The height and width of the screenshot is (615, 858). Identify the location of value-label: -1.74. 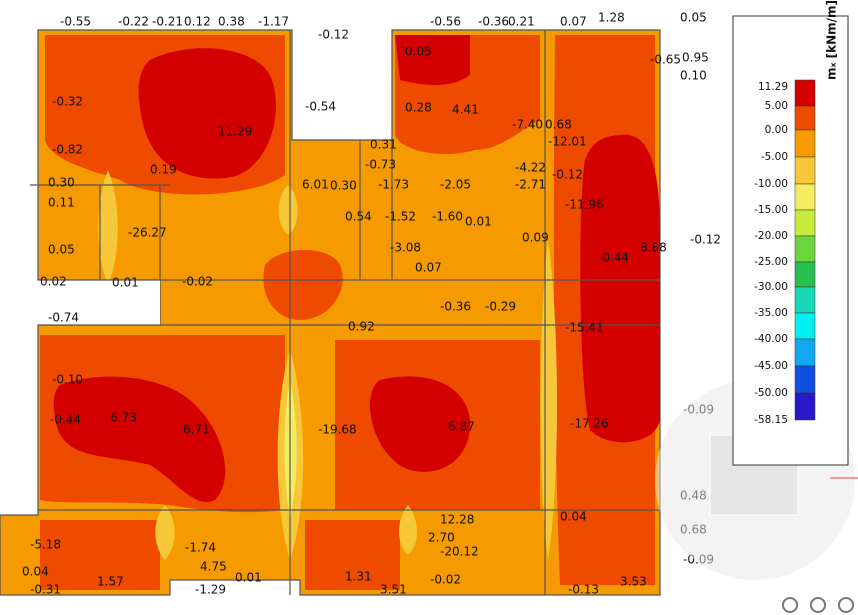
(200, 548).